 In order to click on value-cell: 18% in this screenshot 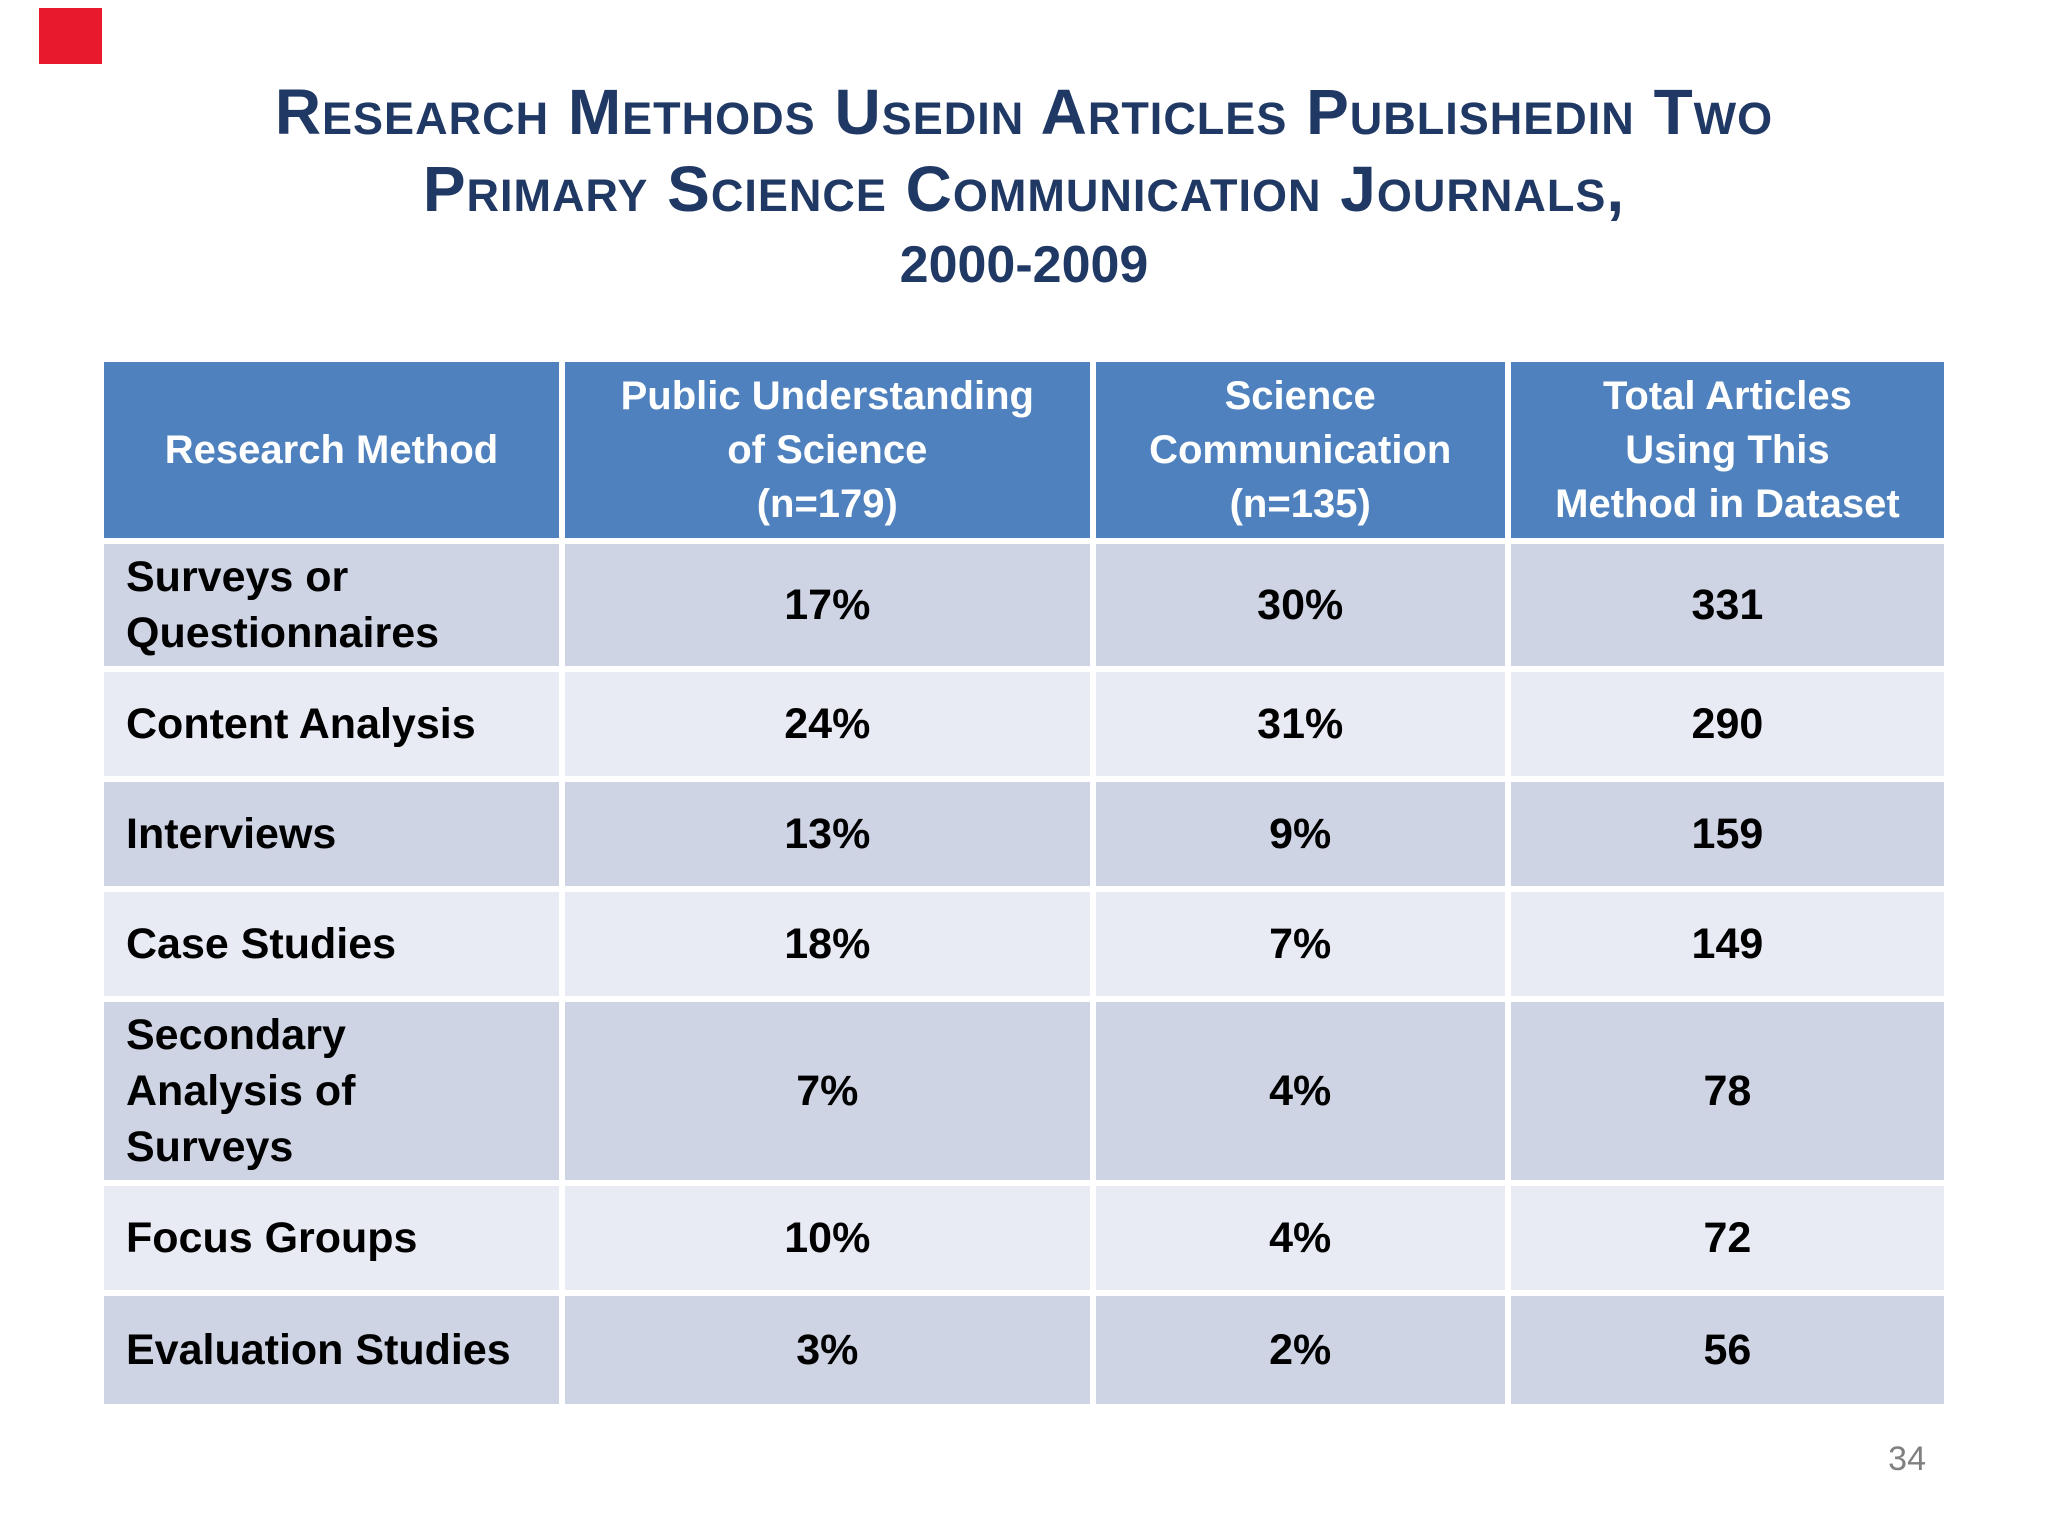, I will do `click(827, 944)`.